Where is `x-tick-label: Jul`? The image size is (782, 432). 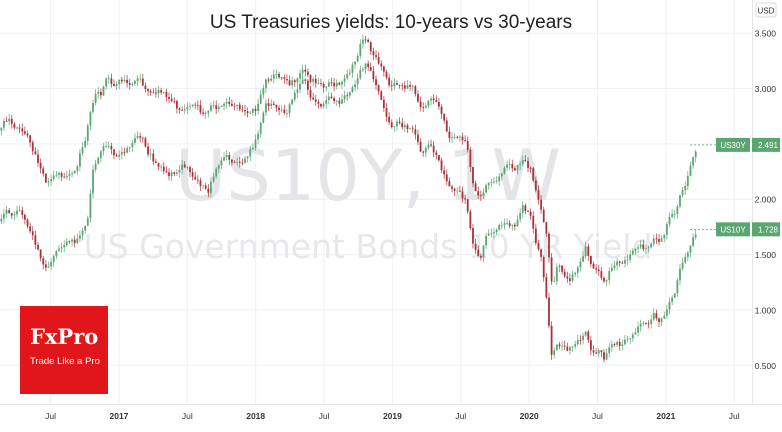 x-tick-label: Jul is located at coordinates (187, 416).